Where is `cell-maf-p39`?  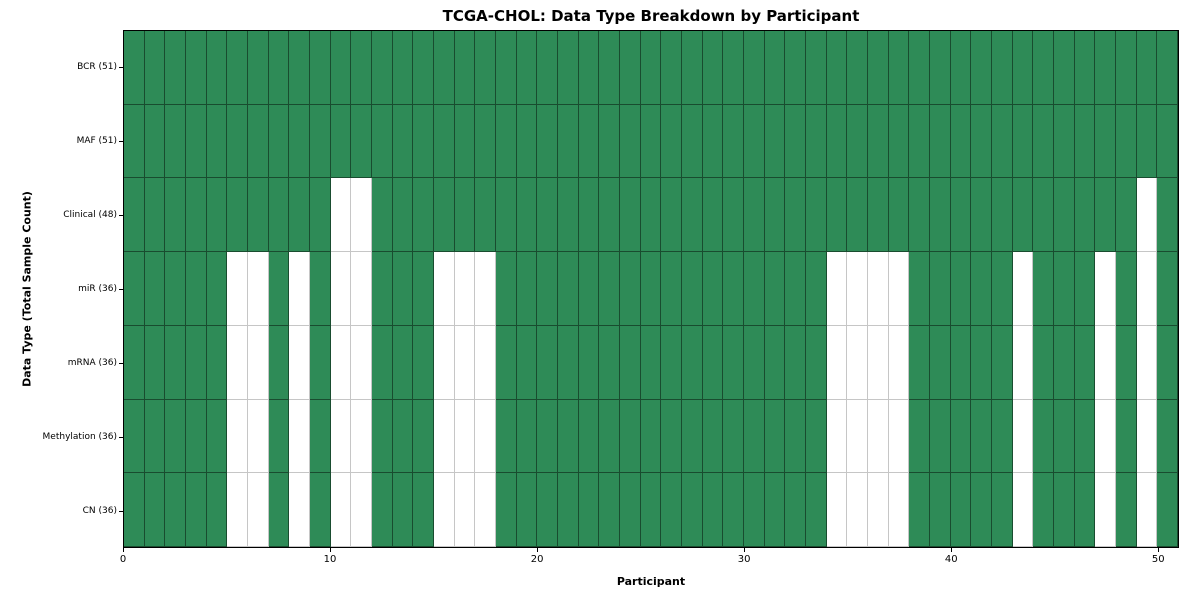
cell-maf-p39 is located at coordinates (940, 141).